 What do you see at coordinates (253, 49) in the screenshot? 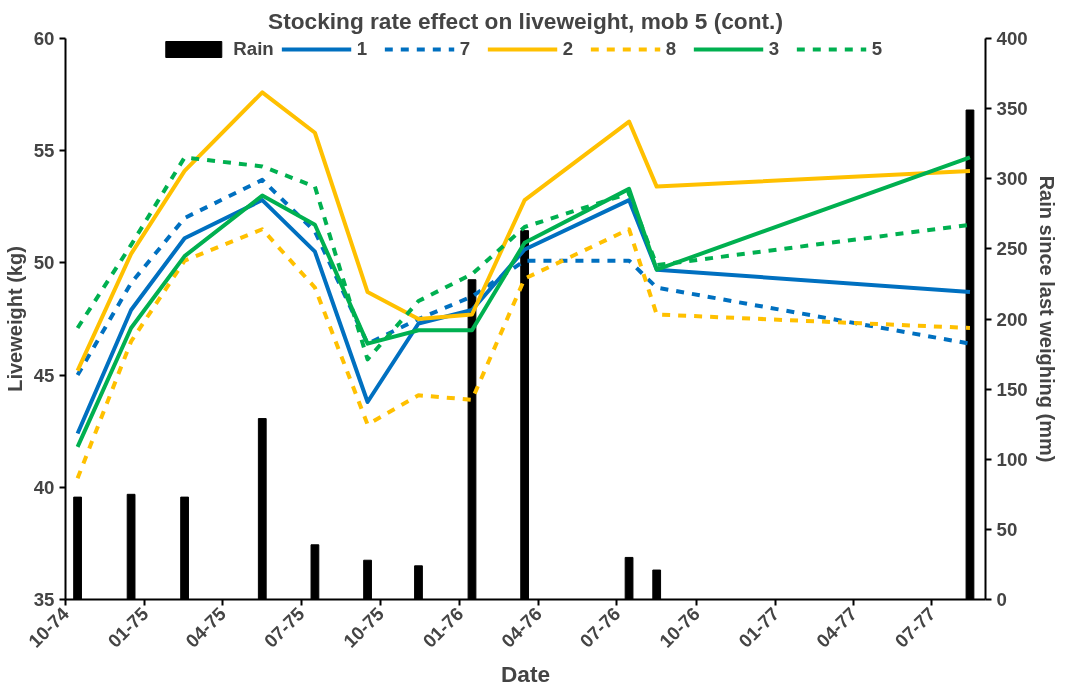
I see `legend-label: Rain` at bounding box center [253, 49].